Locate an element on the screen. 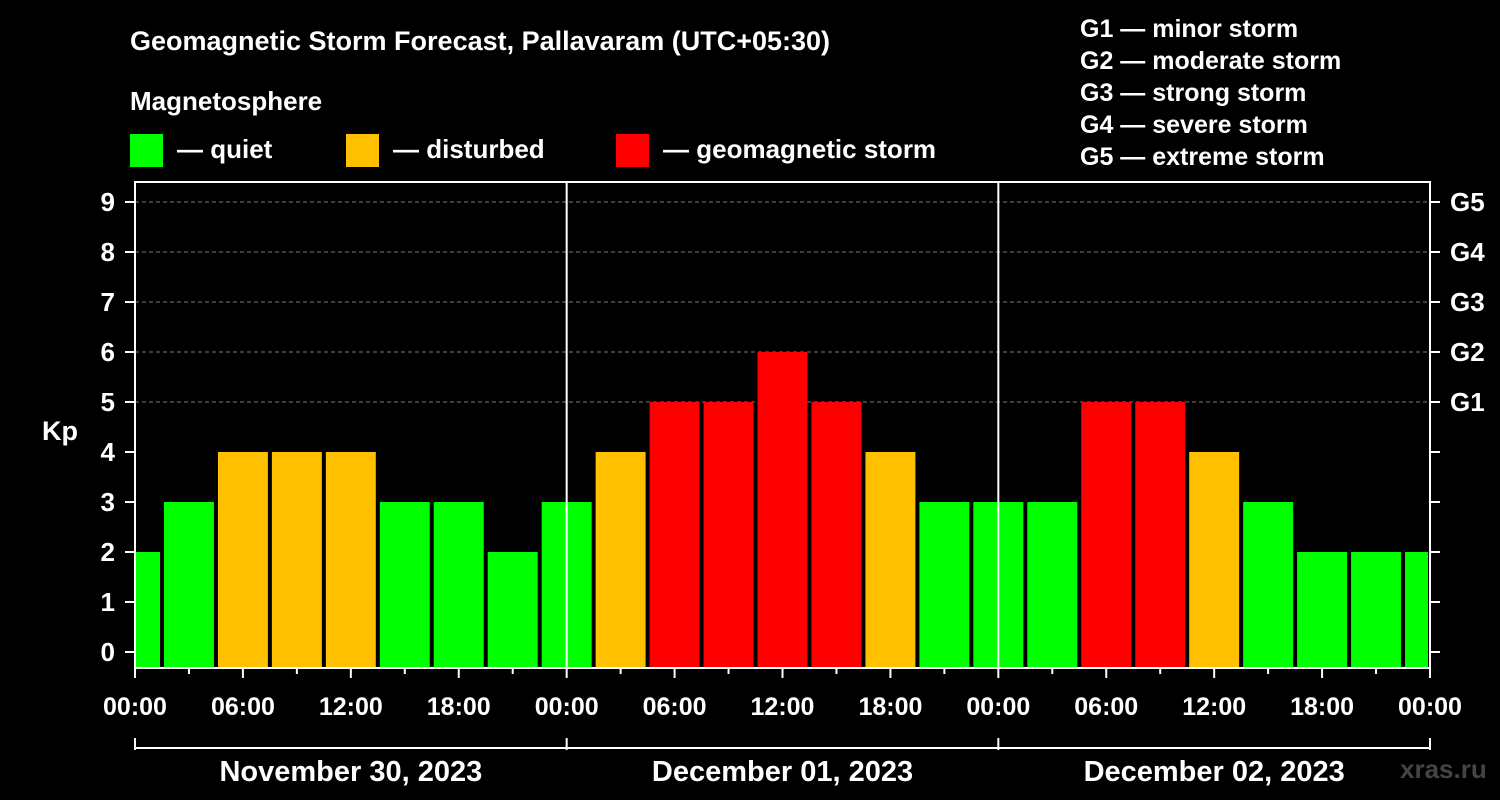 Image resolution: width=1500 pixels, height=800 pixels. legend-swatch-quiet is located at coordinates (146, 150).